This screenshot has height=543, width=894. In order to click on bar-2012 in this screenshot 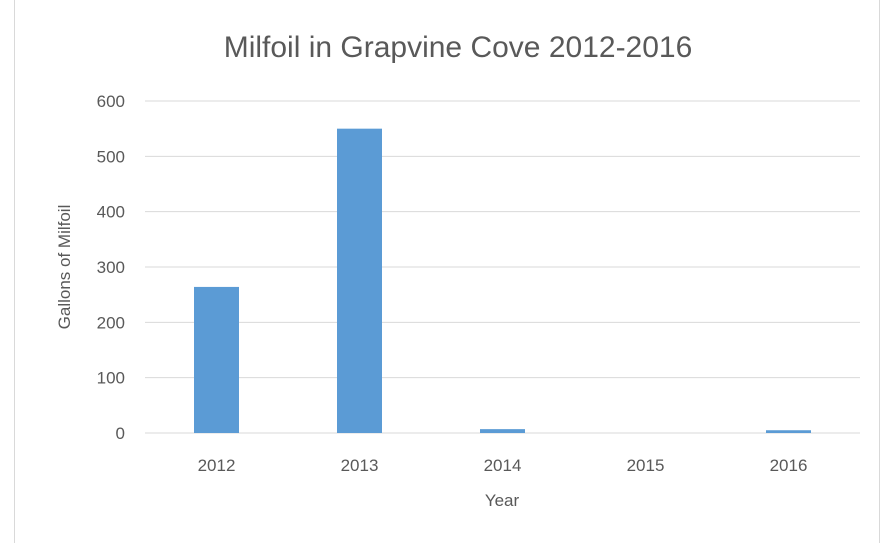, I will do `click(216, 359)`.